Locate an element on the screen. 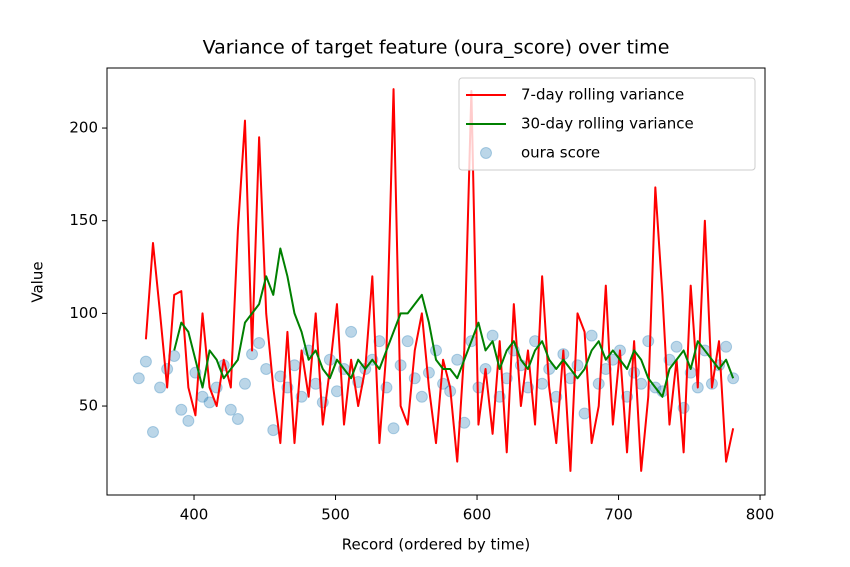 This screenshot has height=567, width=850. legend-marker is located at coordinates (486, 153).